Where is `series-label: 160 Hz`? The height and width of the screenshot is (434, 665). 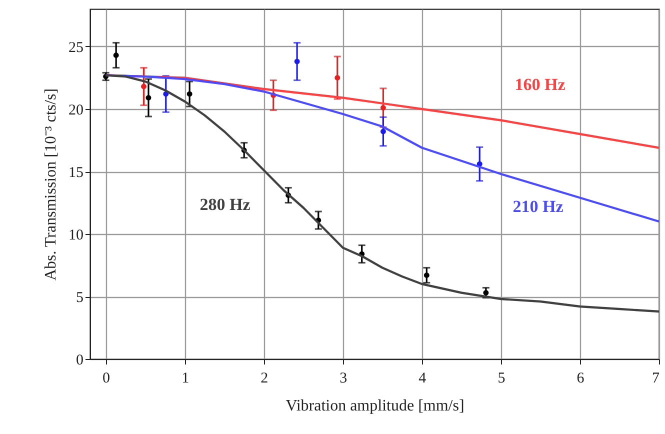
series-label: 160 Hz is located at coordinates (540, 84).